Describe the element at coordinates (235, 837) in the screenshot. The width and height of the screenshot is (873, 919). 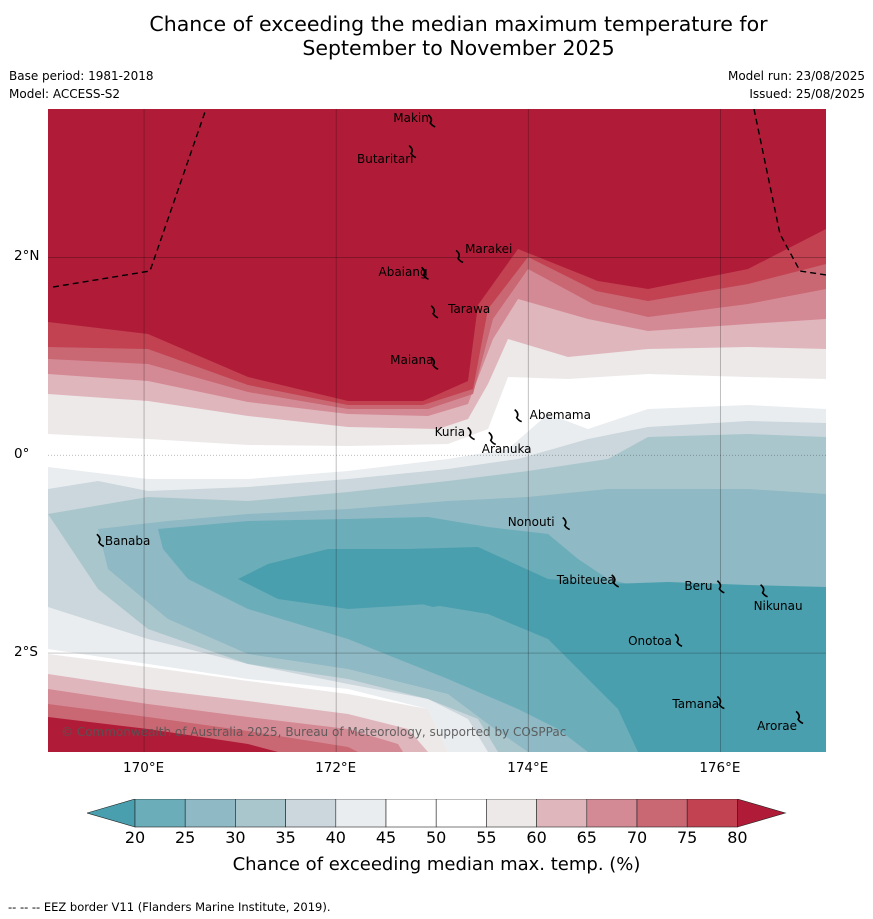
I see `colorbar-tick-label: 30` at that location.